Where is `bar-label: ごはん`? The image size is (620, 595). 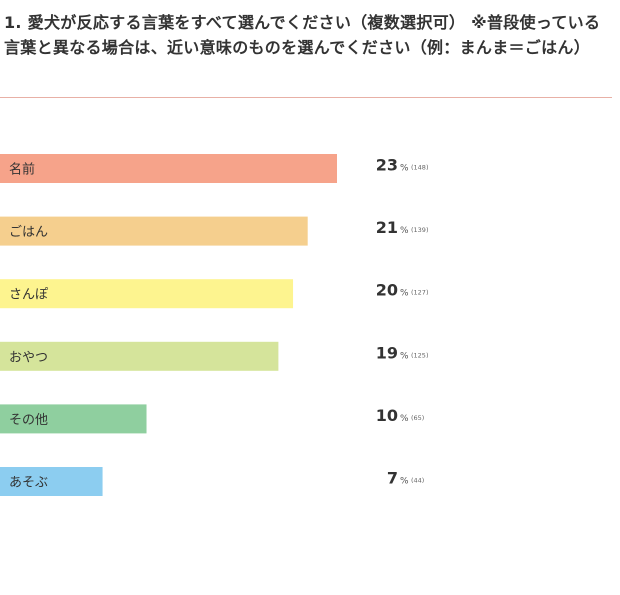
bar-label: ごはん is located at coordinates (28, 232).